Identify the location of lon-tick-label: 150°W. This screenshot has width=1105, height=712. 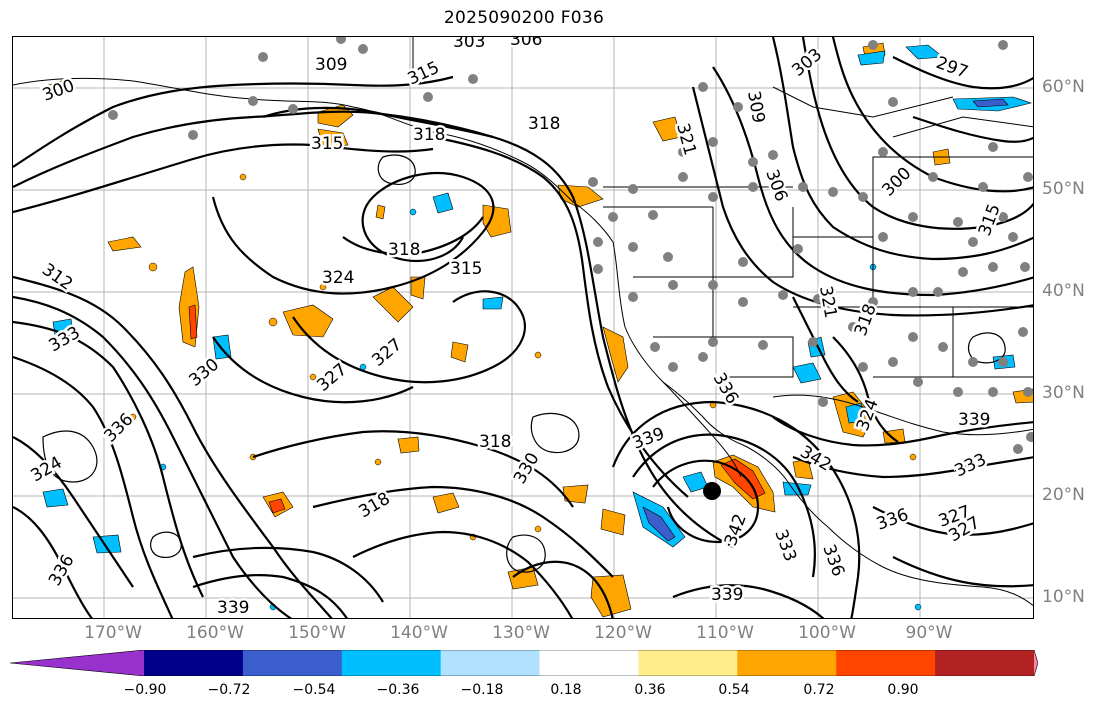
(317, 633).